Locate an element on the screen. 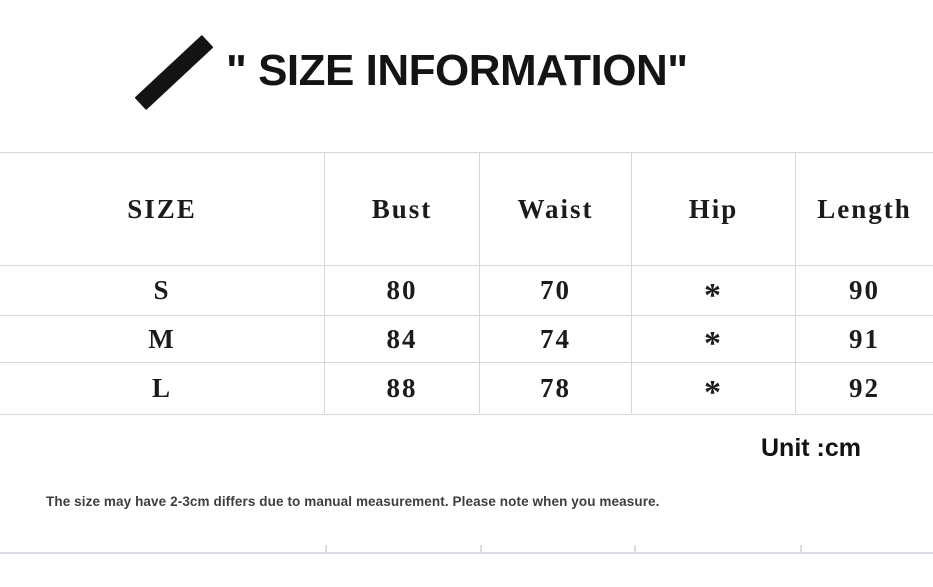 This screenshot has width=933, height=587. cell-l-waist: 78 is located at coordinates (556, 388).